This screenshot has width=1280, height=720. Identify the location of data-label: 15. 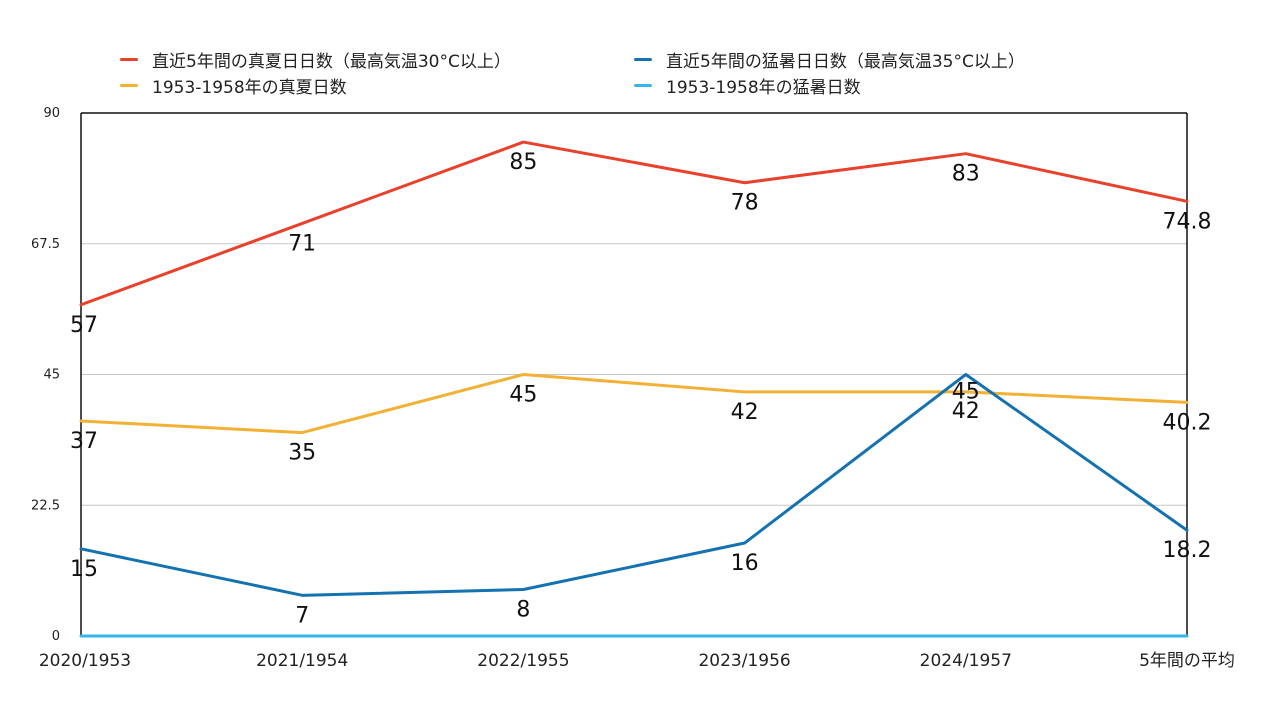
(84, 569).